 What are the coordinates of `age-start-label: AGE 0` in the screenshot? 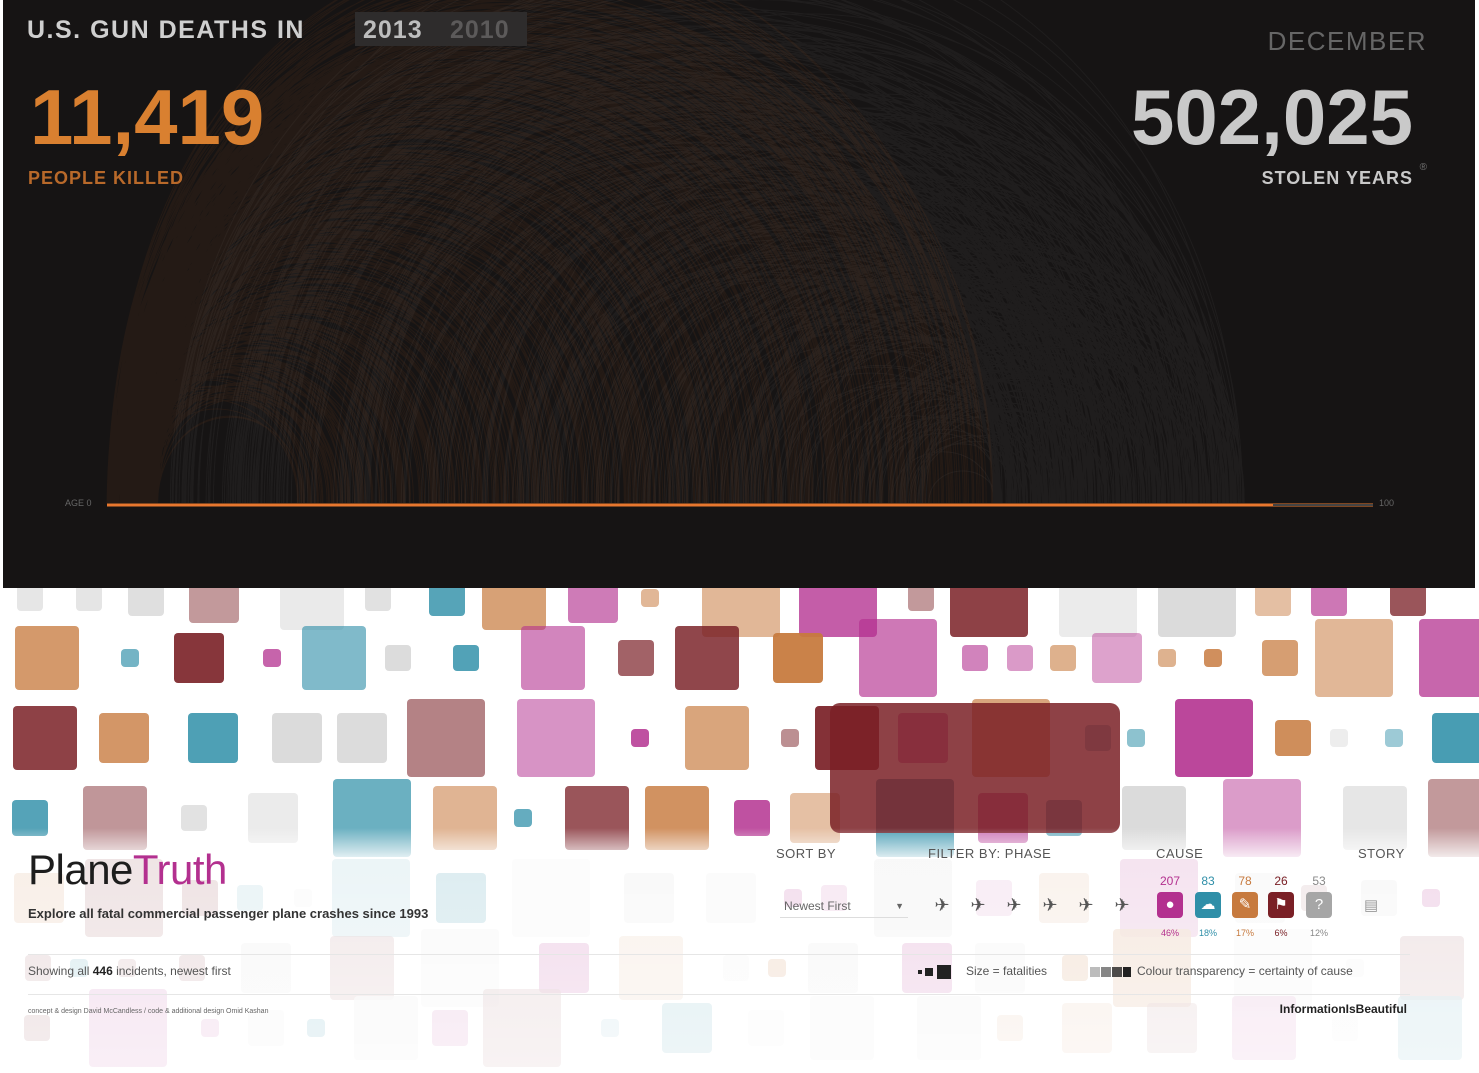 It's located at (78, 503).